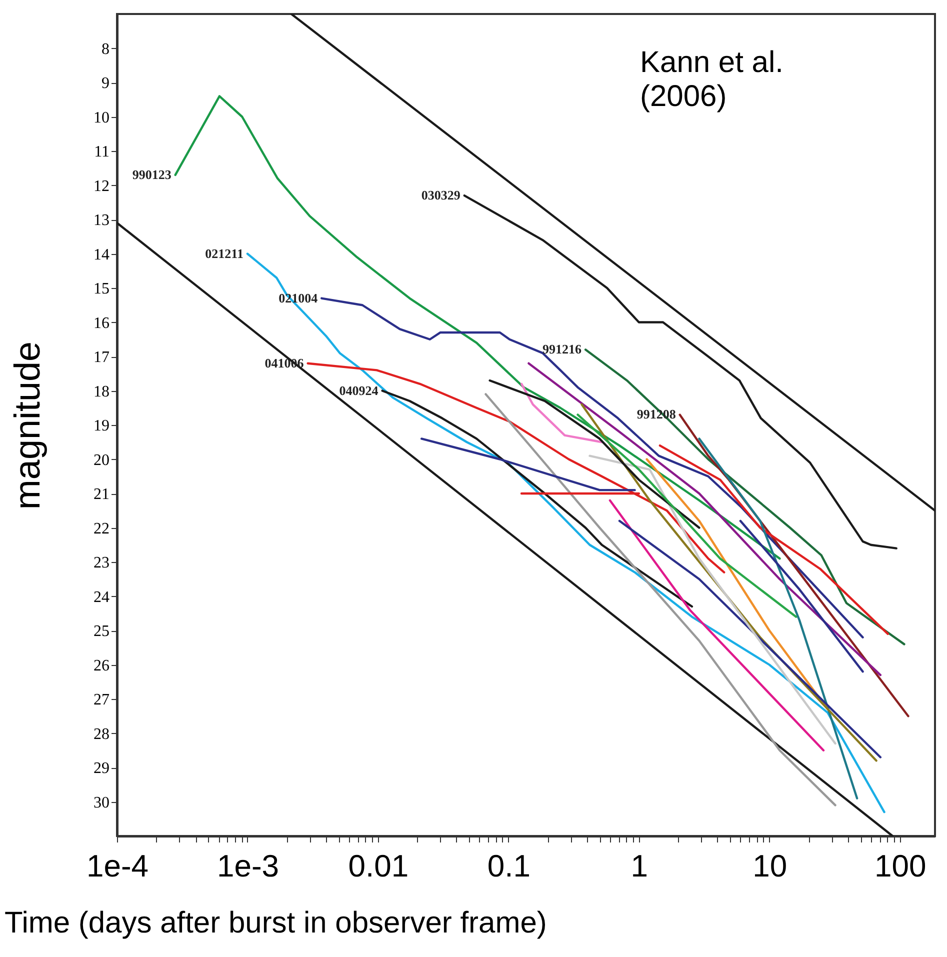 The width and height of the screenshot is (947, 957). I want to click on x-tick-label: 1e-4, so click(117, 866).